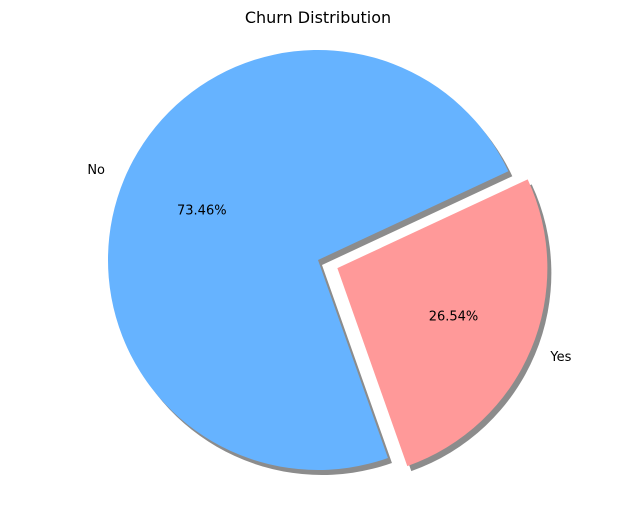 Image resolution: width=636 pixels, height=509 pixels. I want to click on slice-pct-yes: 26.54%, so click(454, 316).